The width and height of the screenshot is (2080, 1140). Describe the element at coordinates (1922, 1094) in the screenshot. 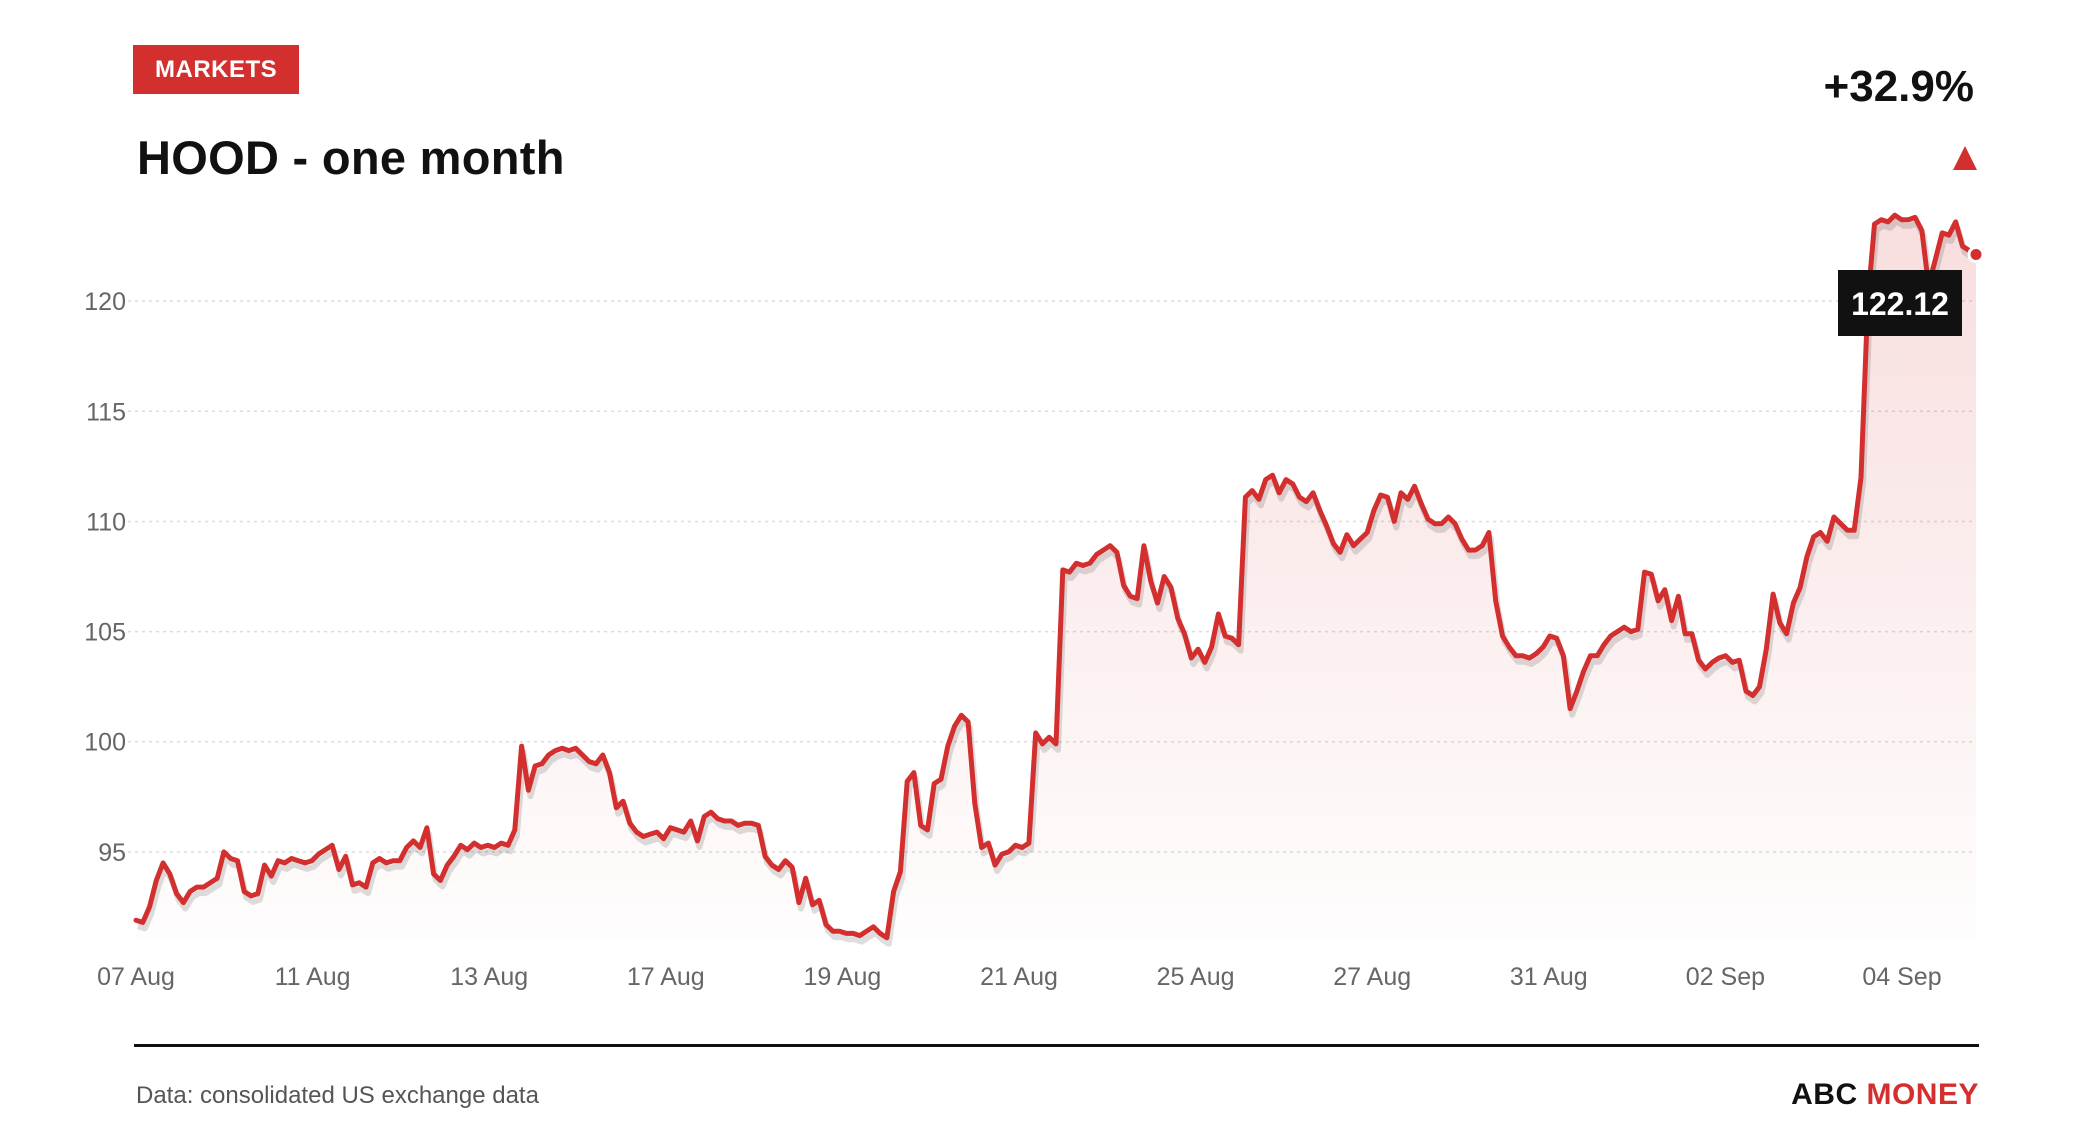

I see `brand-name-part2: MONEY` at that location.